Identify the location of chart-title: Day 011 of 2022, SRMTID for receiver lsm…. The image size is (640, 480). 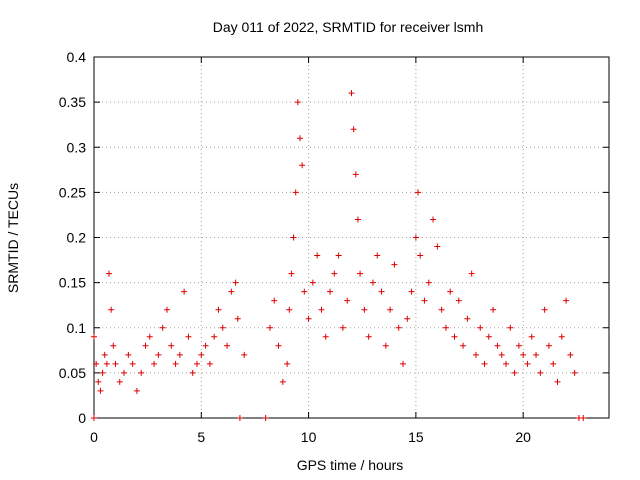
(348, 27).